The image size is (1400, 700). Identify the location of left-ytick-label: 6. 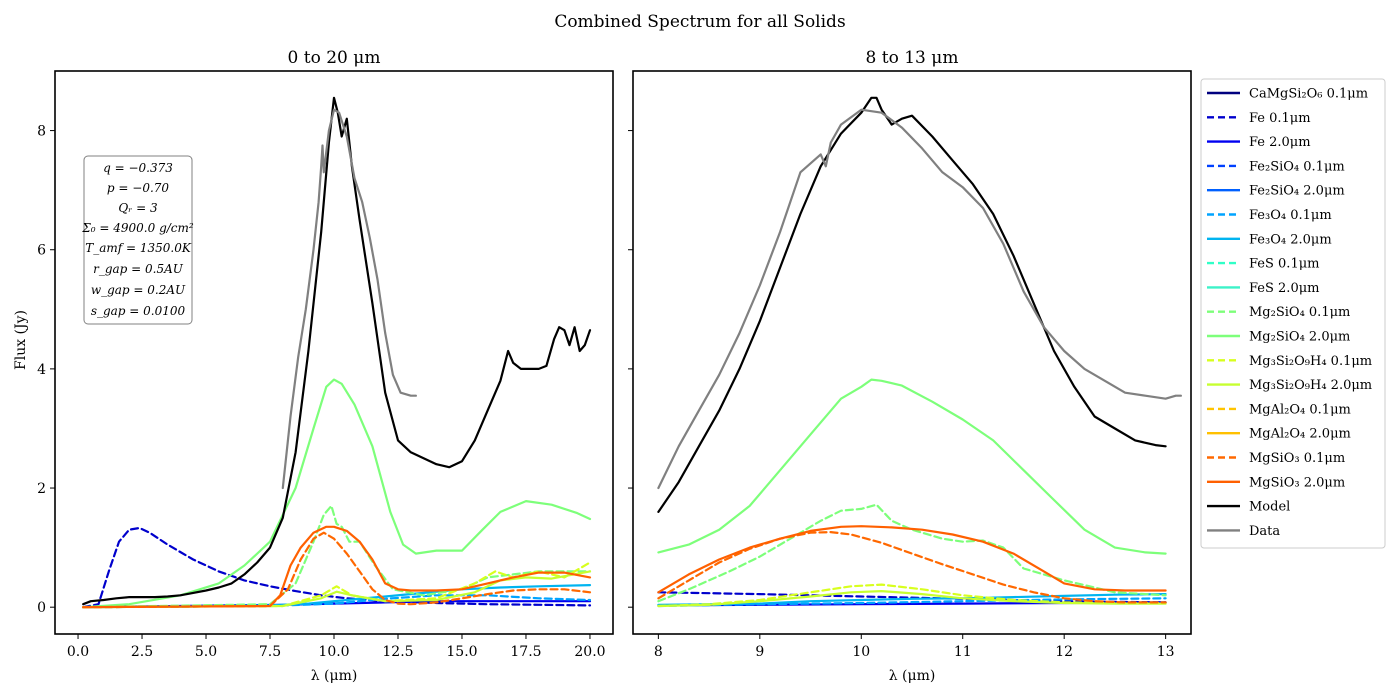
(41, 251).